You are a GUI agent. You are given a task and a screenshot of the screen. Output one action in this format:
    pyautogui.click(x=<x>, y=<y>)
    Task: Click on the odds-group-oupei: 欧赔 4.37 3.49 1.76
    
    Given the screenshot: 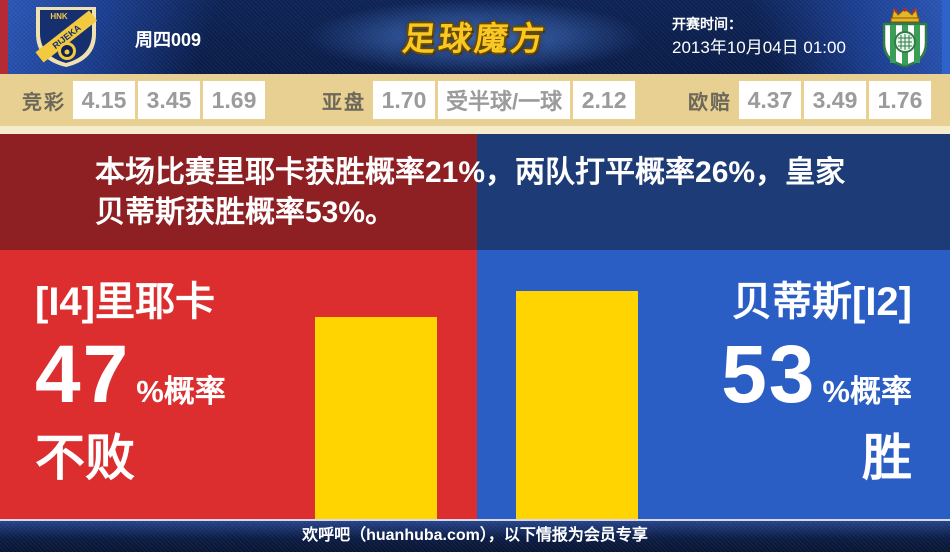 What is the action you would take?
    pyautogui.click(x=809, y=100)
    